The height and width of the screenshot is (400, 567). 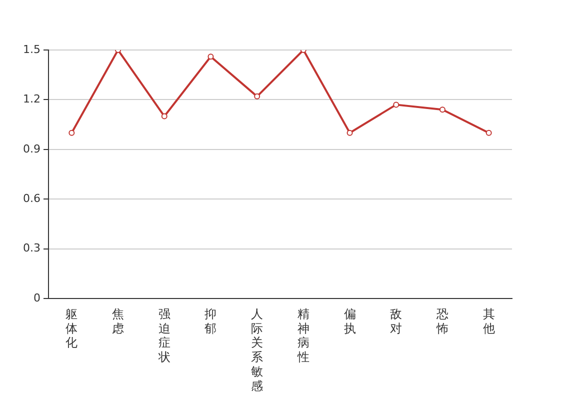 I want to click on x-tick-label: 抑郁, so click(x=210, y=321).